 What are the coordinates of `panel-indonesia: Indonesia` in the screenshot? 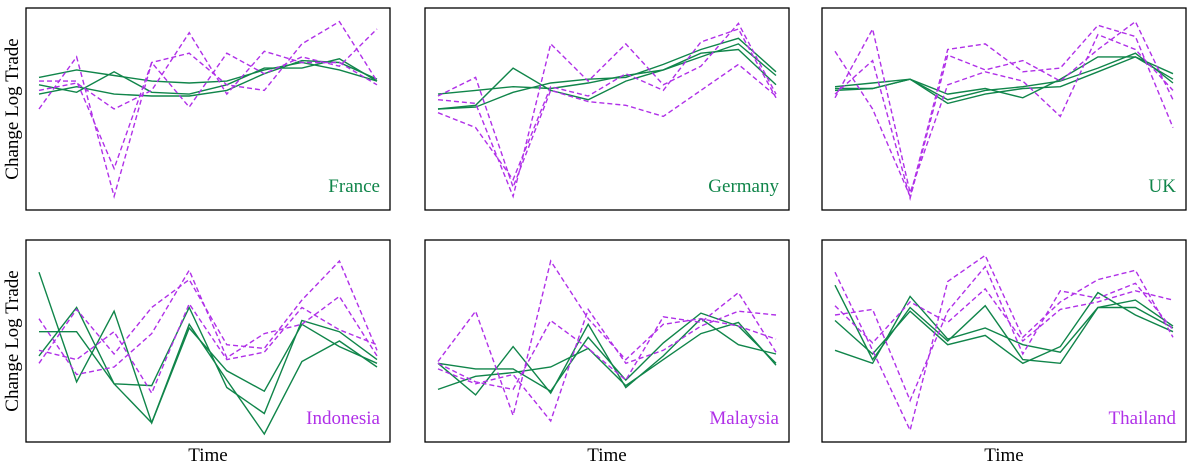 It's located at (208, 341).